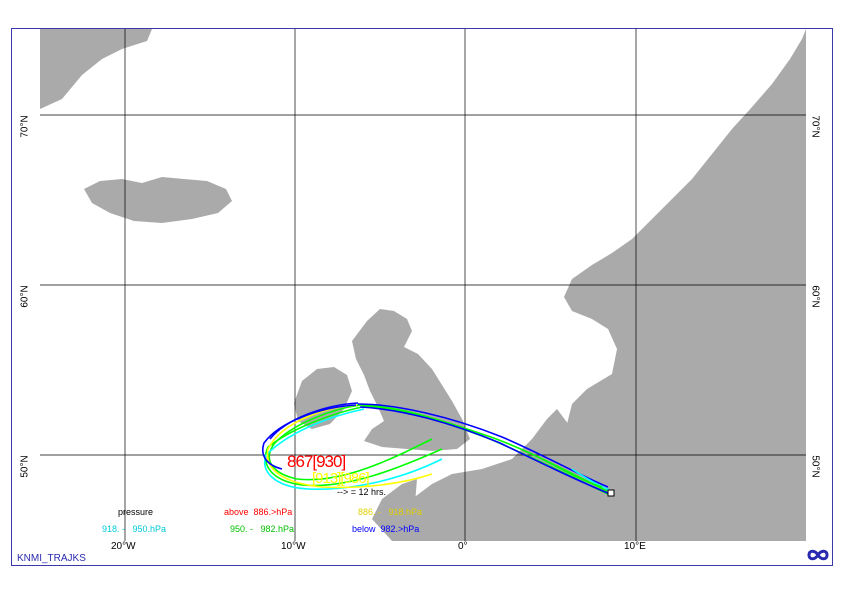 Image resolution: width=842 pixels, height=596 pixels. I want to click on land-greenland, so click(96, 69).